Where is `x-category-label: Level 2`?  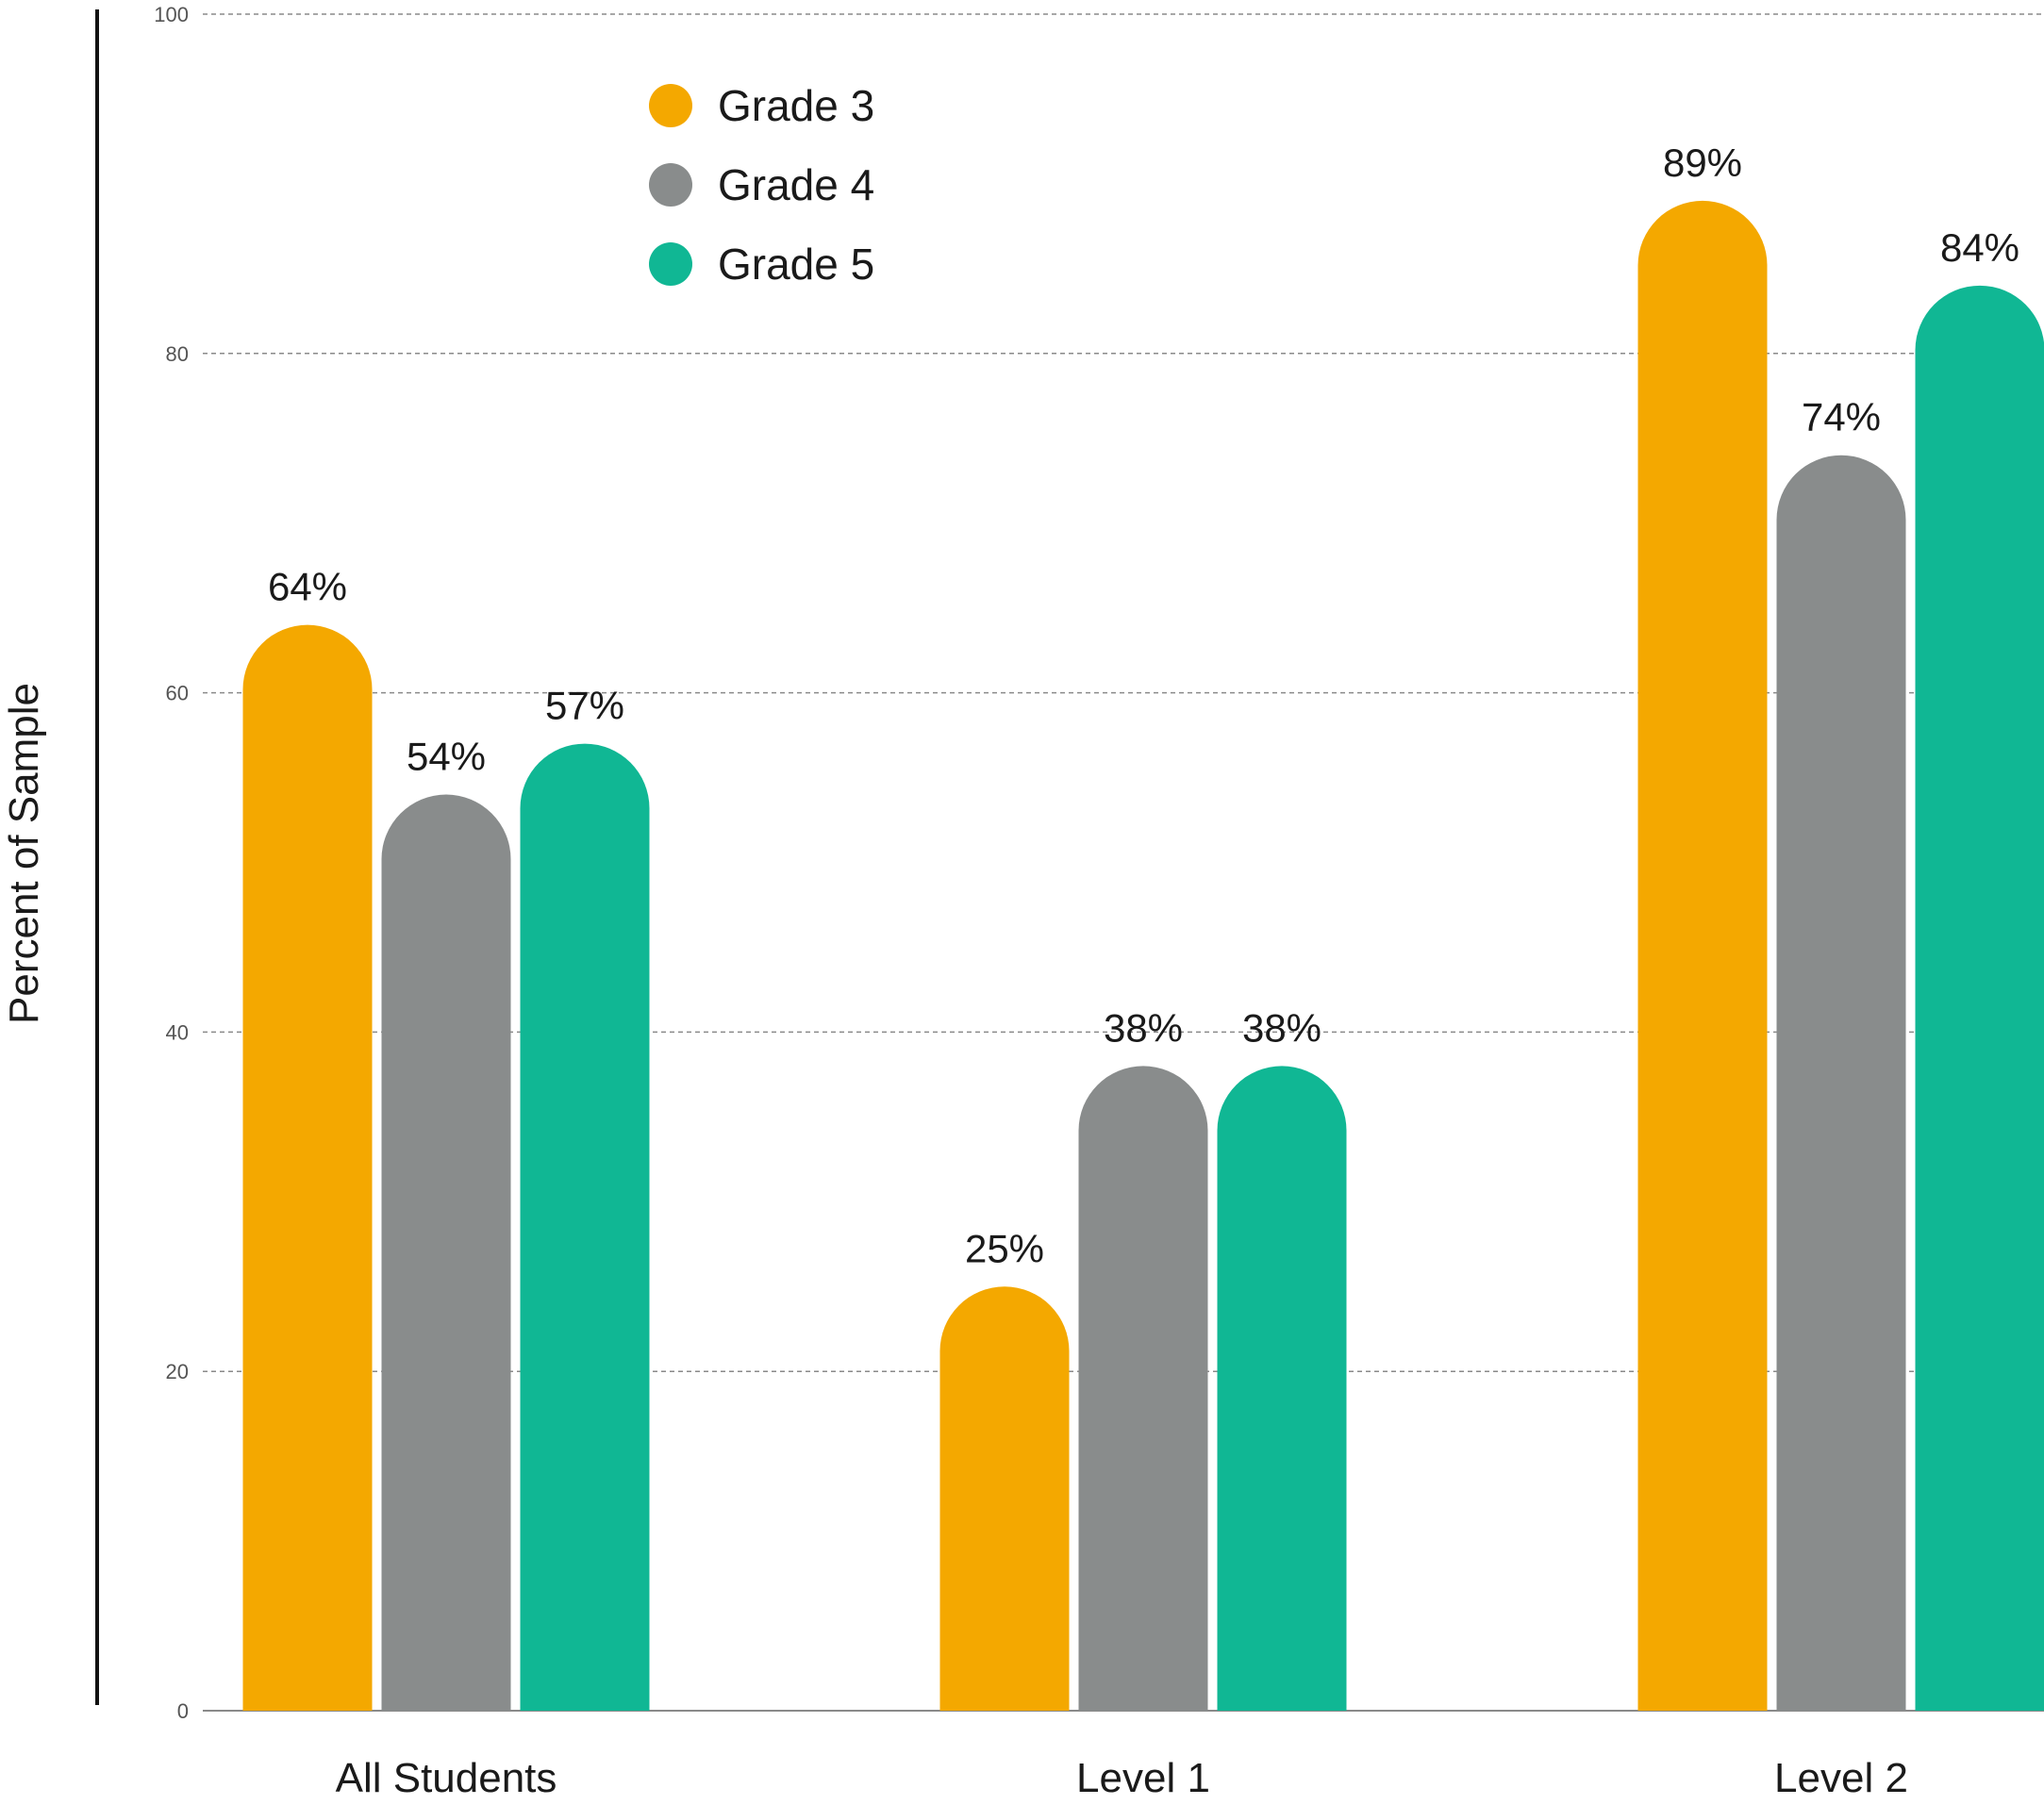 x-category-label: Level 2 is located at coordinates (1841, 1778).